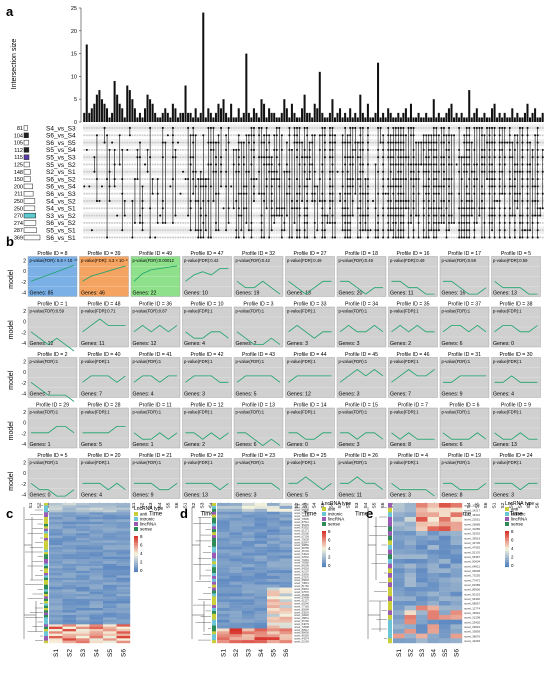  What do you see at coordinates (98, 311) in the screenshot?
I see `profile-pvalue: p-value(FDR):0.71` at bounding box center [98, 311].